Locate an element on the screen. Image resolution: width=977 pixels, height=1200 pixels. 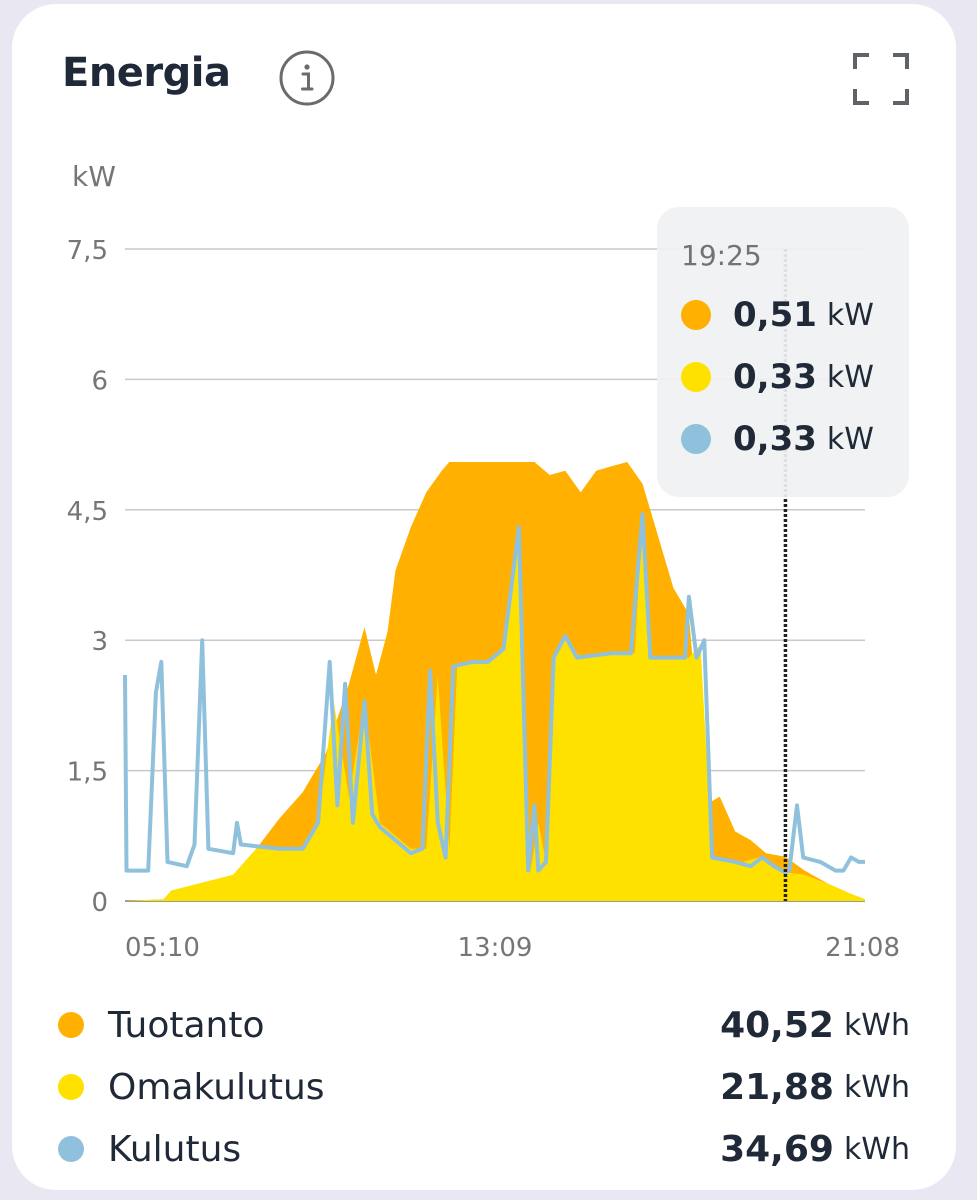
y-tick-label: 6 is located at coordinates (99, 381).